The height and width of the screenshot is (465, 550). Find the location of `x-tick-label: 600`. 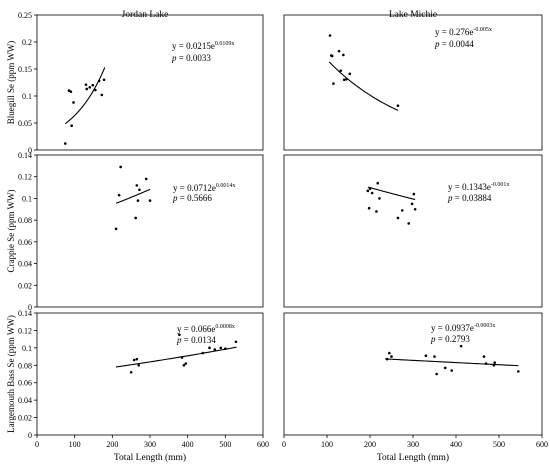

x-tick-label: 600 is located at coordinates (542, 444).